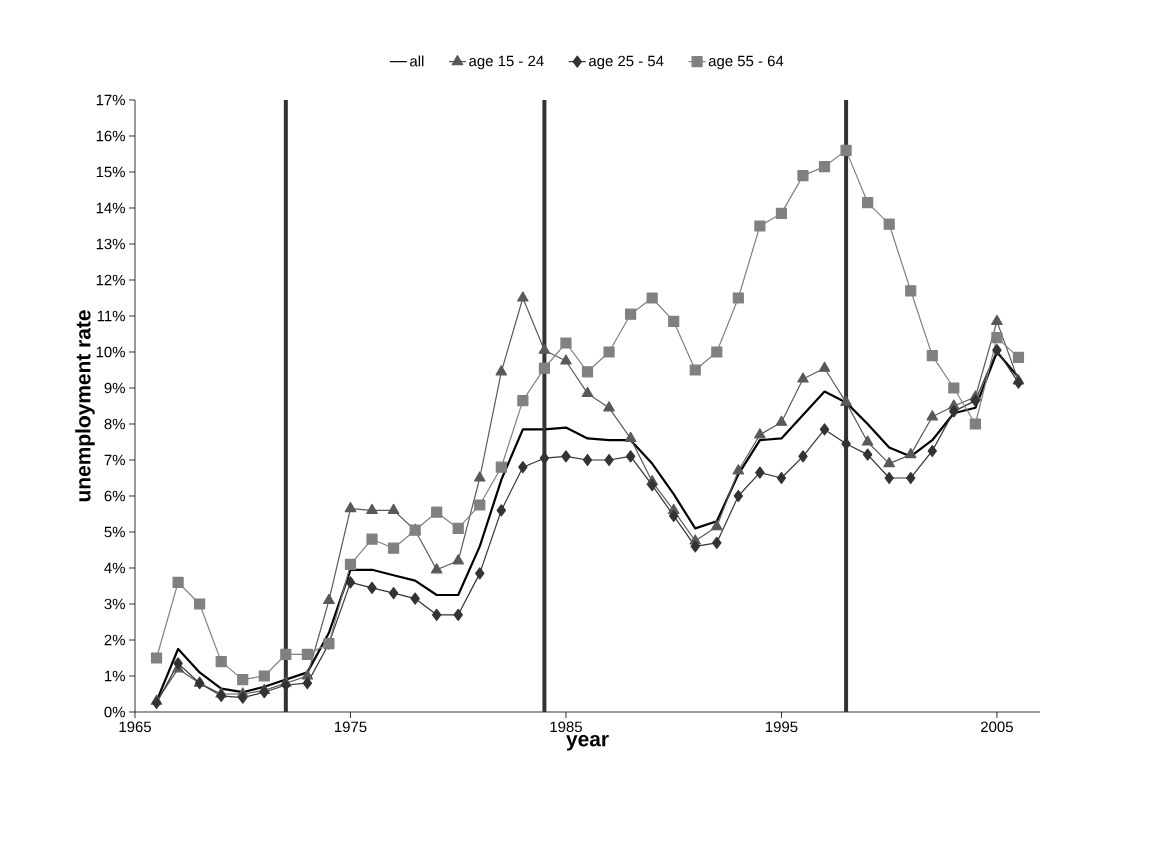  What do you see at coordinates (781, 727) in the screenshot?
I see `x-tick-label: 1995` at bounding box center [781, 727].